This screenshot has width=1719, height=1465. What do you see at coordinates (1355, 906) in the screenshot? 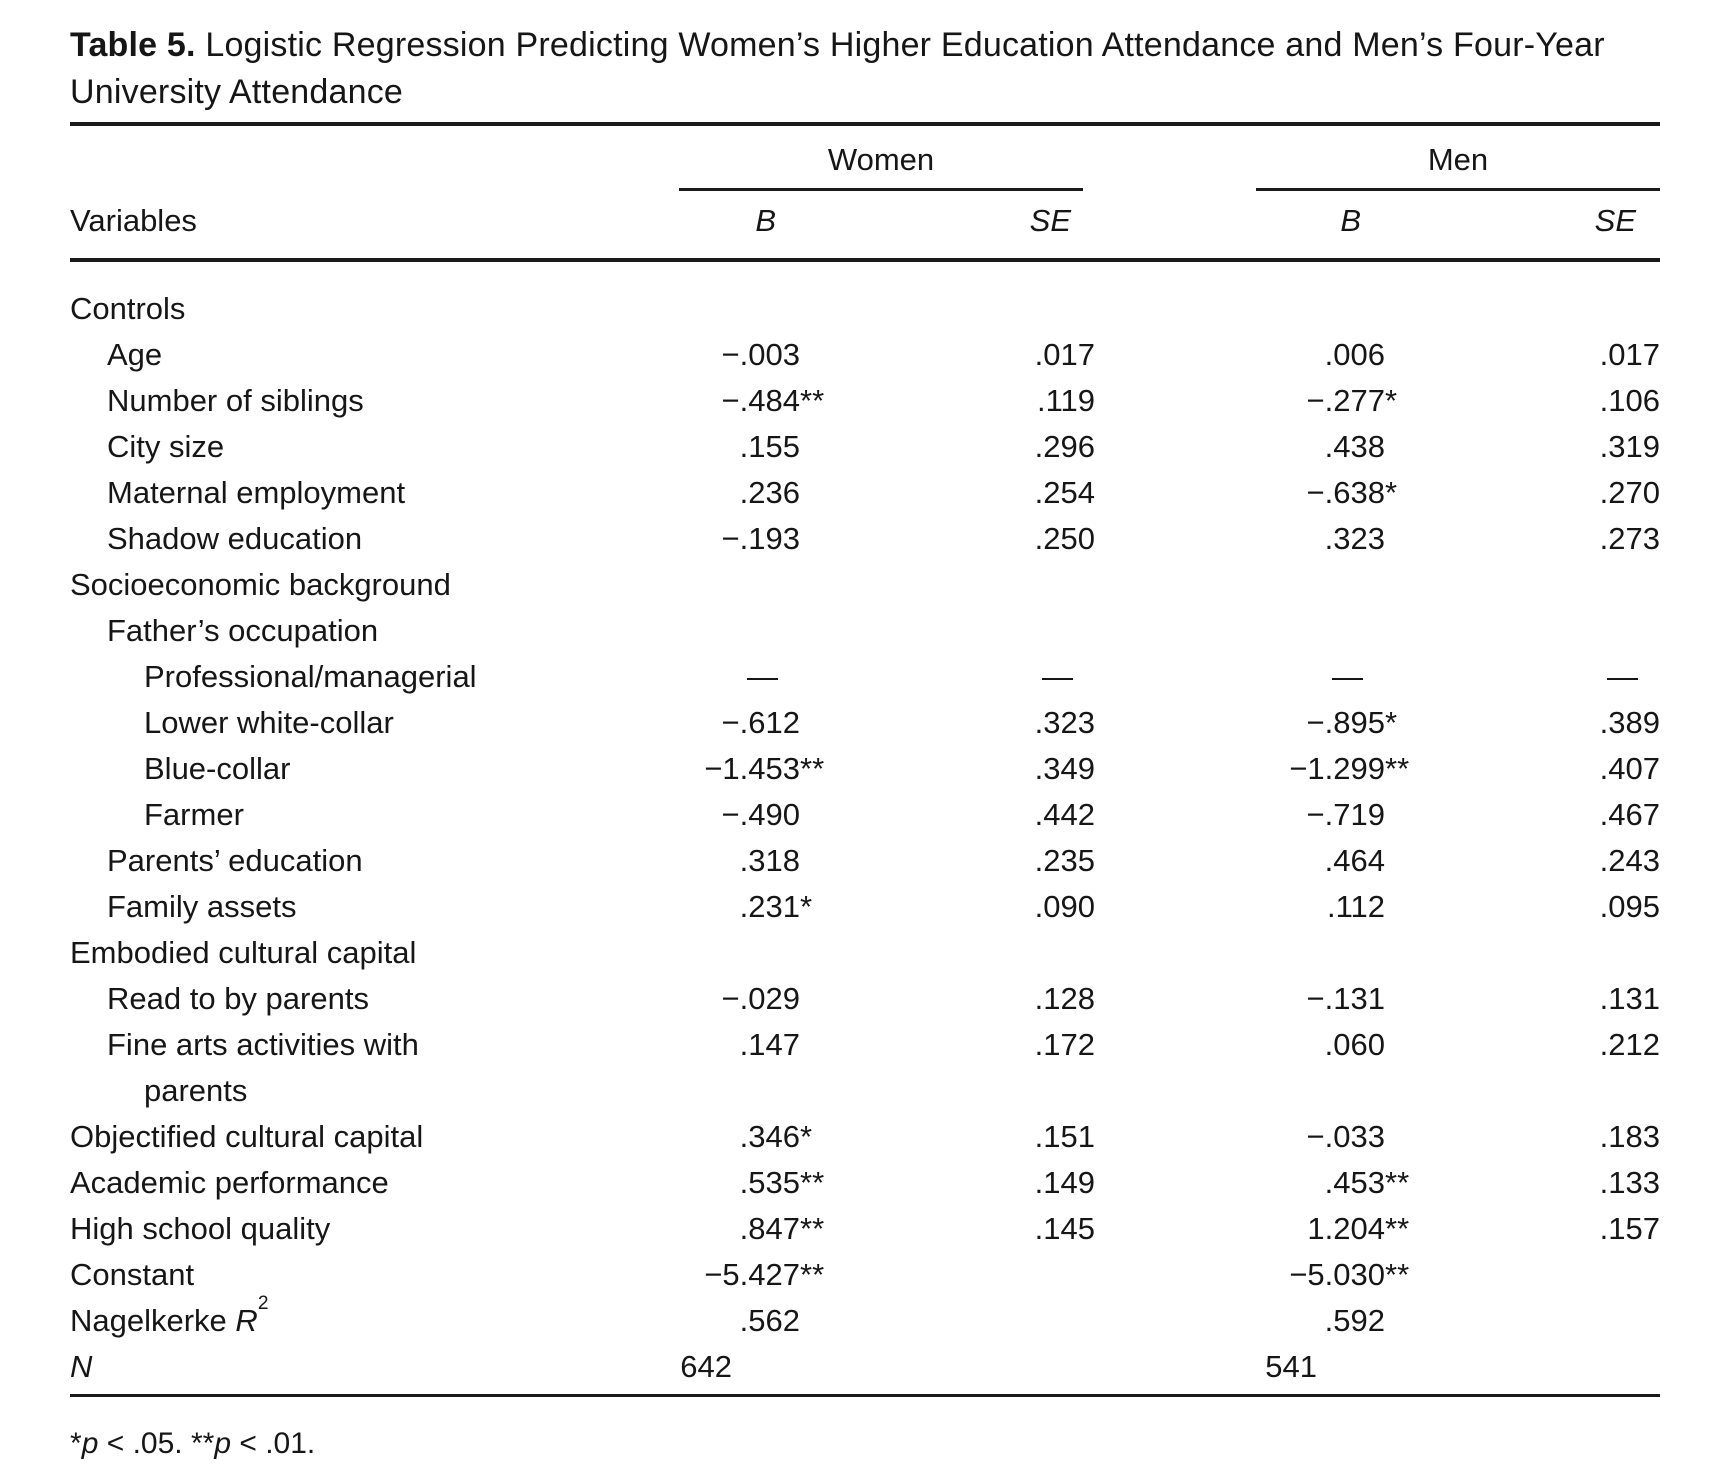
I see `cell-men-b: .112` at bounding box center [1355, 906].